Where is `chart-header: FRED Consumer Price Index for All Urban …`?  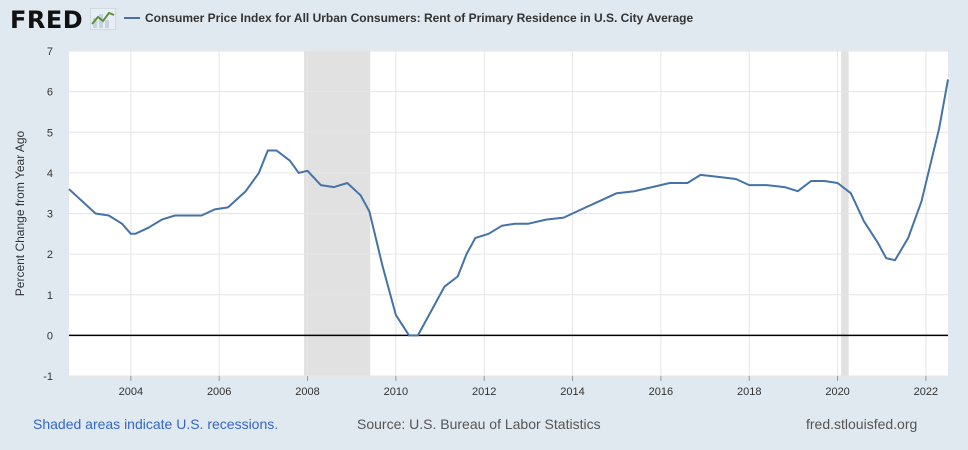
chart-header: FRED Consumer Price Index for All Urban … is located at coordinates (484, 20).